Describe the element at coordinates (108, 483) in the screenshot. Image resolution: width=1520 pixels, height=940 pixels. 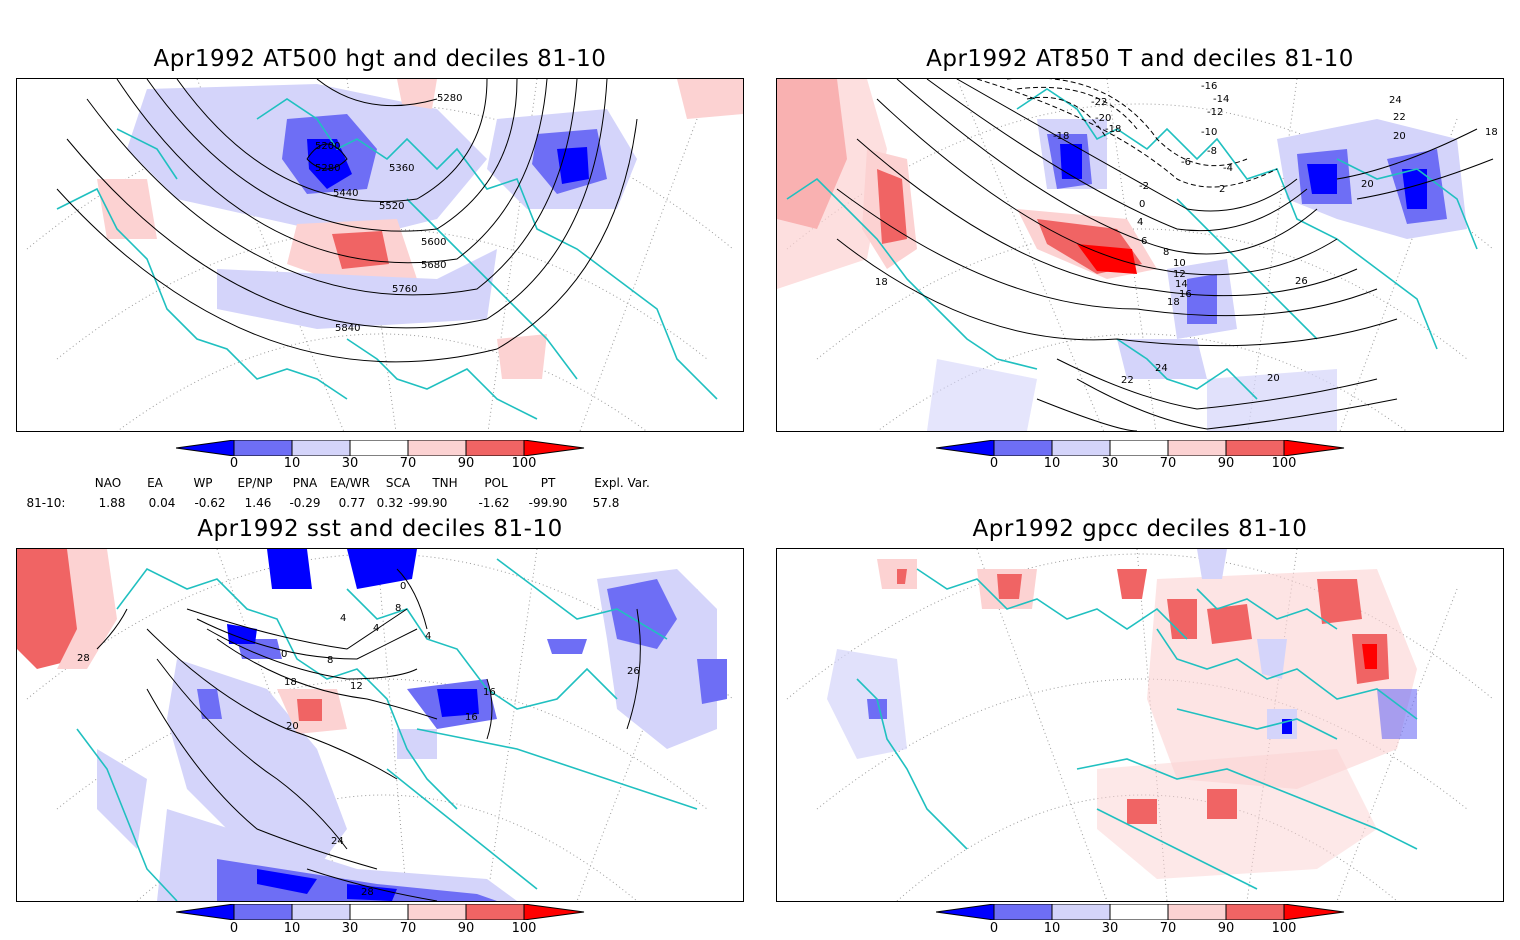
I see `index-header: NAO` at that location.